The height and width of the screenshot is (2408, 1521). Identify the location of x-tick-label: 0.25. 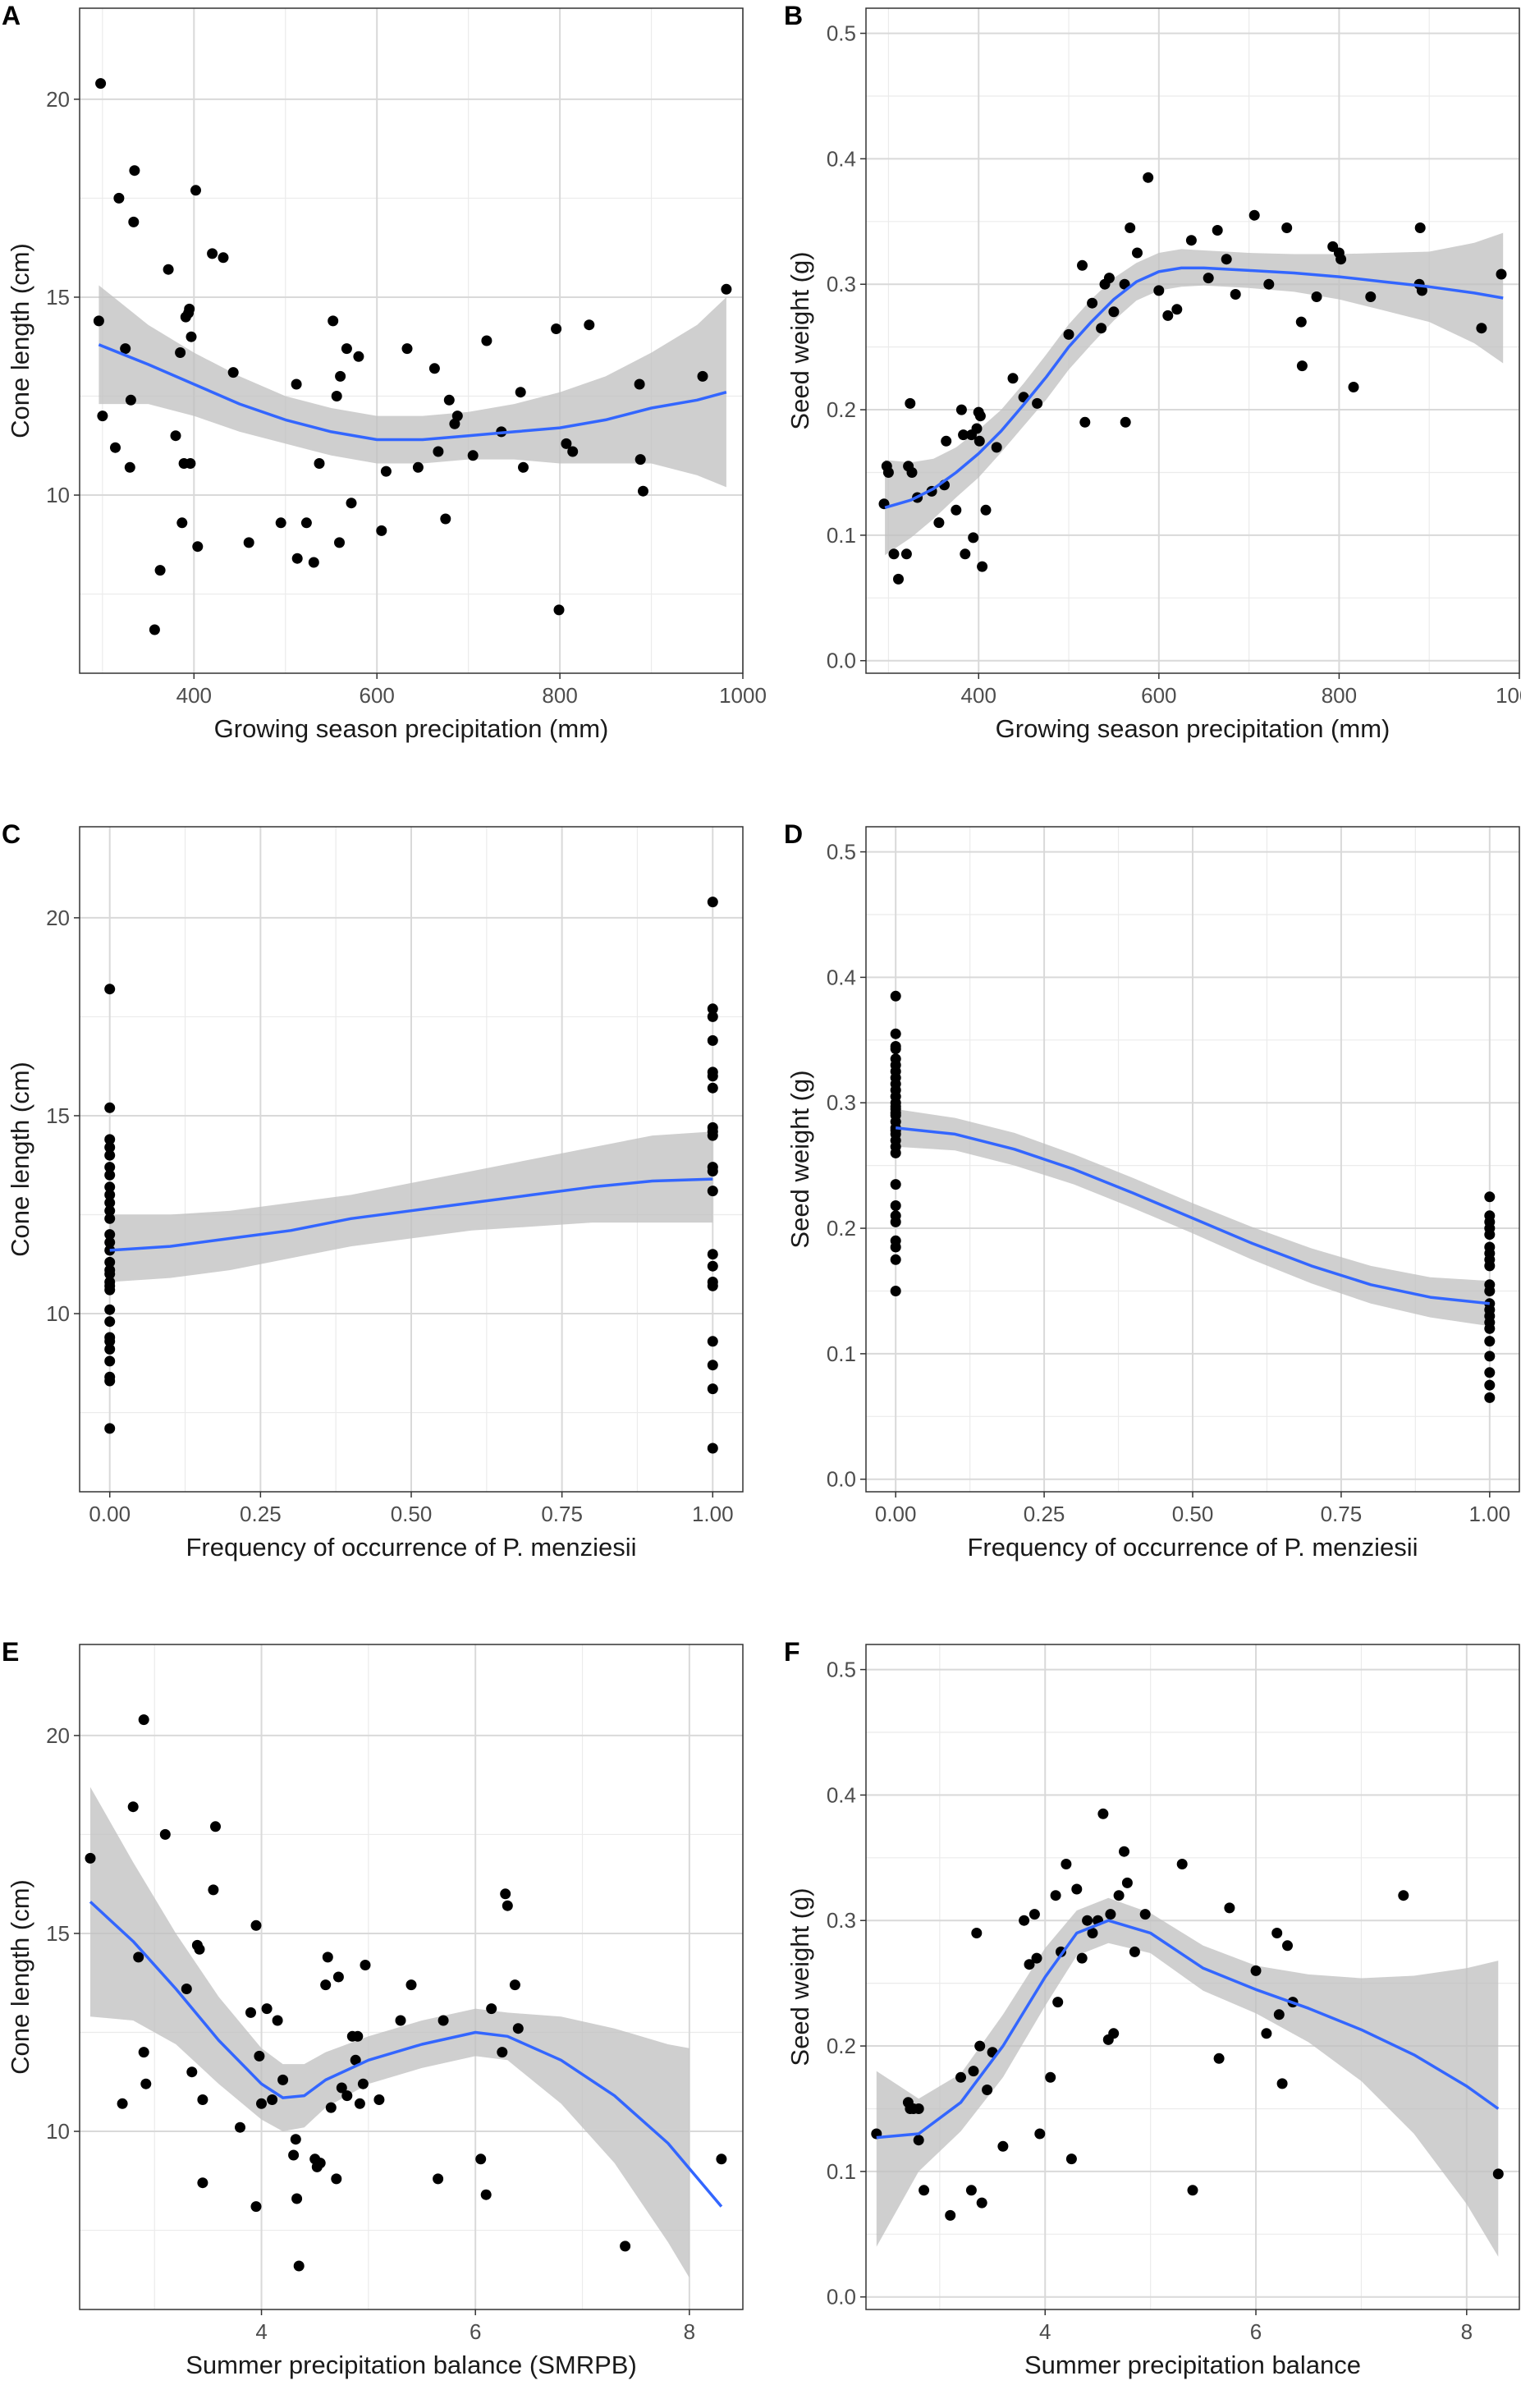
(1045, 1514).